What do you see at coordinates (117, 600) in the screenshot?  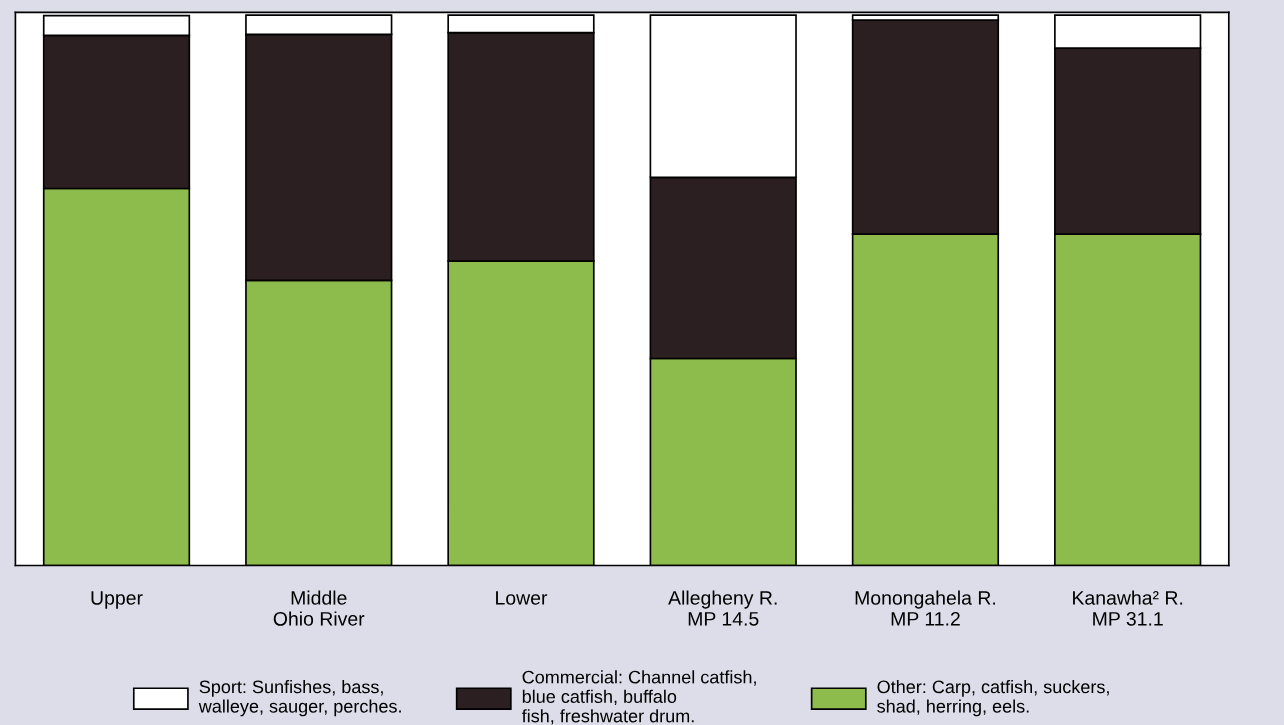 I see `x-tick-label: Upper` at bounding box center [117, 600].